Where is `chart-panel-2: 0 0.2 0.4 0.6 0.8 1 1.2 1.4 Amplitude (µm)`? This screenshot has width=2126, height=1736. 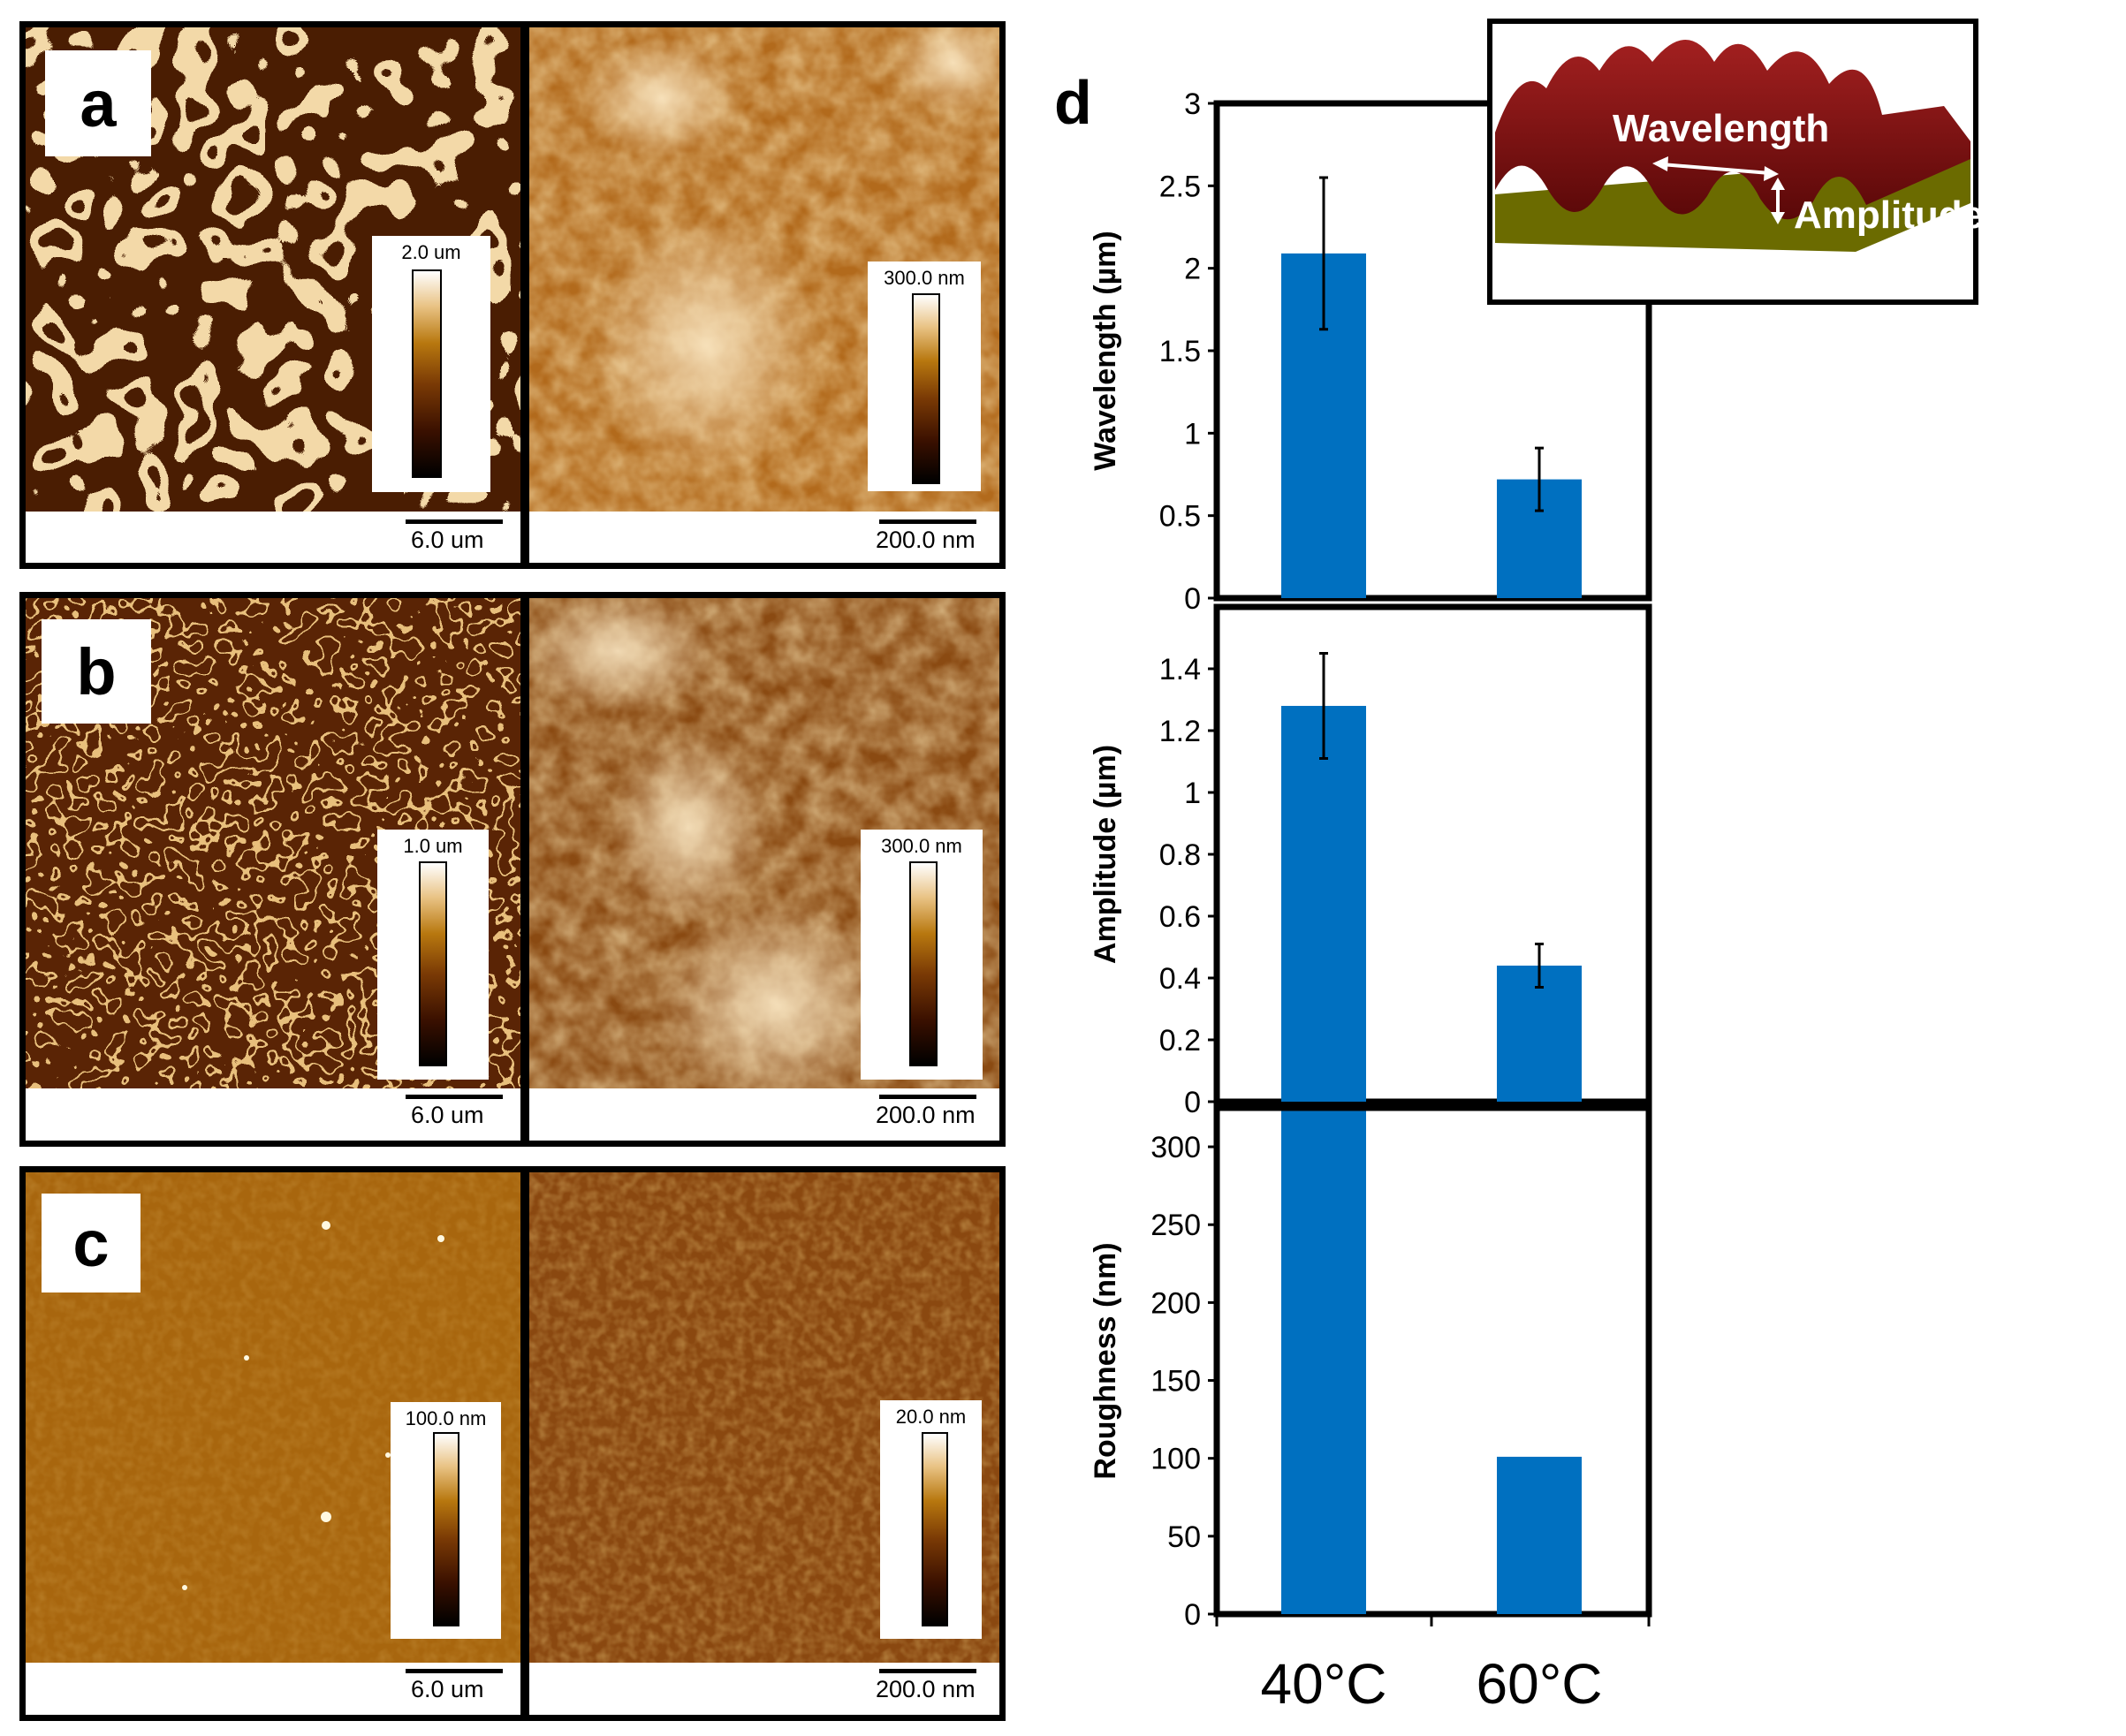
chart-panel-2: 0 0.2 0.4 0.6 0.8 1 1.2 1.4 Amplitude (µm) is located at coordinates (1370, 861).